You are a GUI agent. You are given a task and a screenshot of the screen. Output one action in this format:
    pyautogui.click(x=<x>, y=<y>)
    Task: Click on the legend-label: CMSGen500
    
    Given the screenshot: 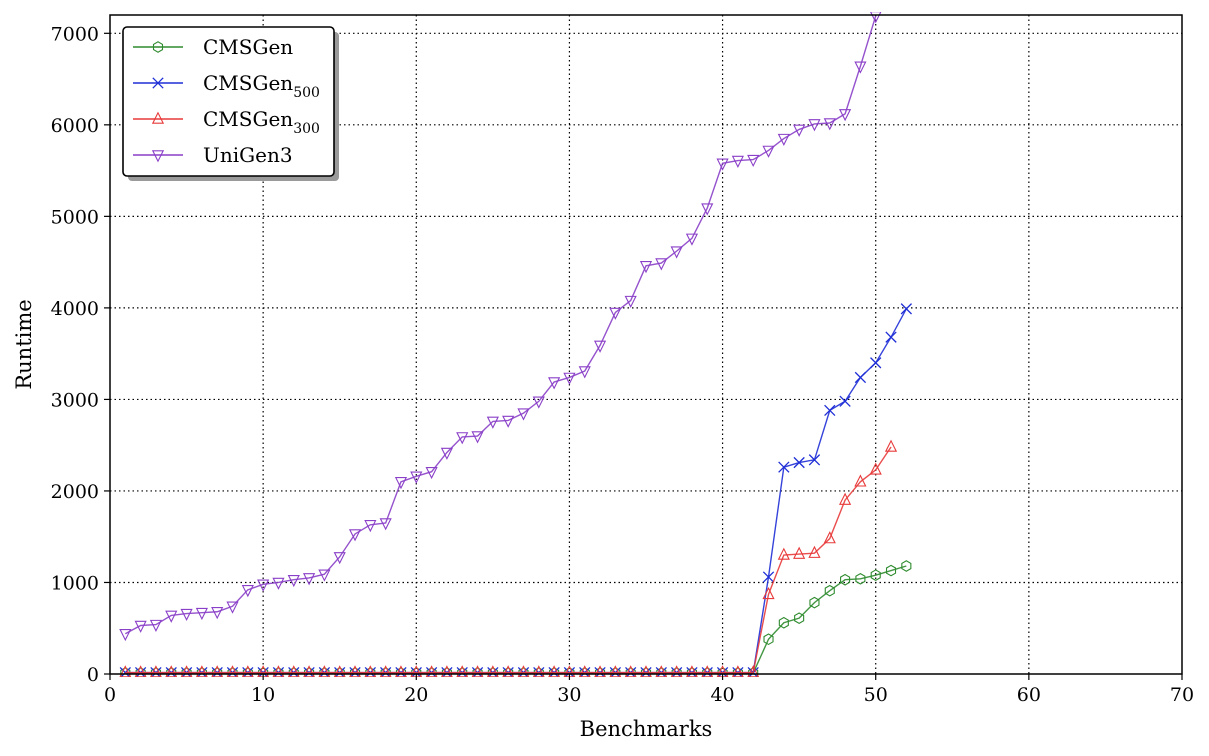 What is the action you would take?
    pyautogui.click(x=261, y=86)
    